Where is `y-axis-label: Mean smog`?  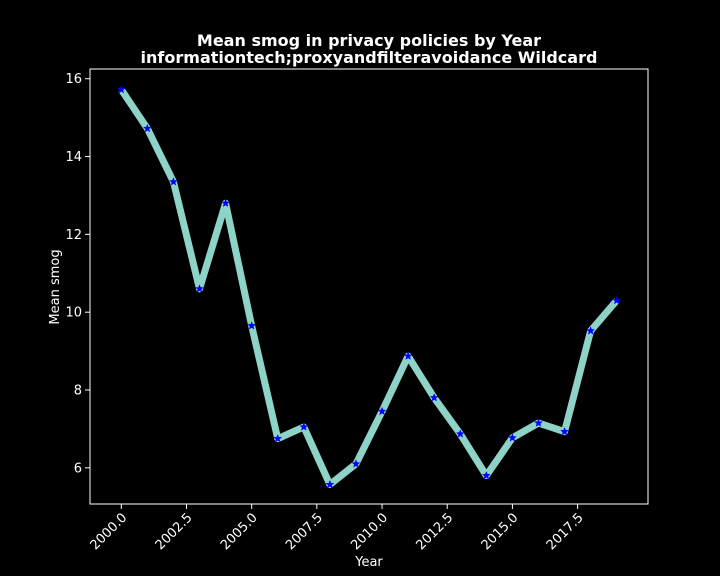
y-axis-label: Mean smog is located at coordinates (55, 286).